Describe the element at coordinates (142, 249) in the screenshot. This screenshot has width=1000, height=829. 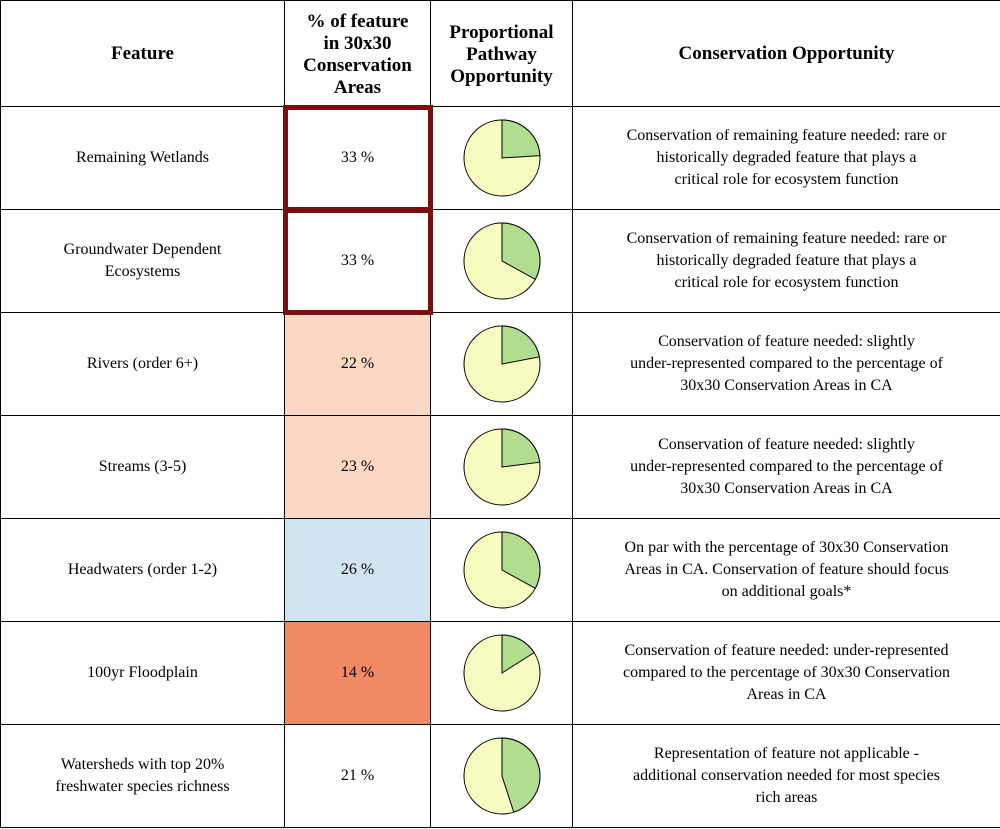
I see `feature-name-line: Groundwater Dependent` at that location.